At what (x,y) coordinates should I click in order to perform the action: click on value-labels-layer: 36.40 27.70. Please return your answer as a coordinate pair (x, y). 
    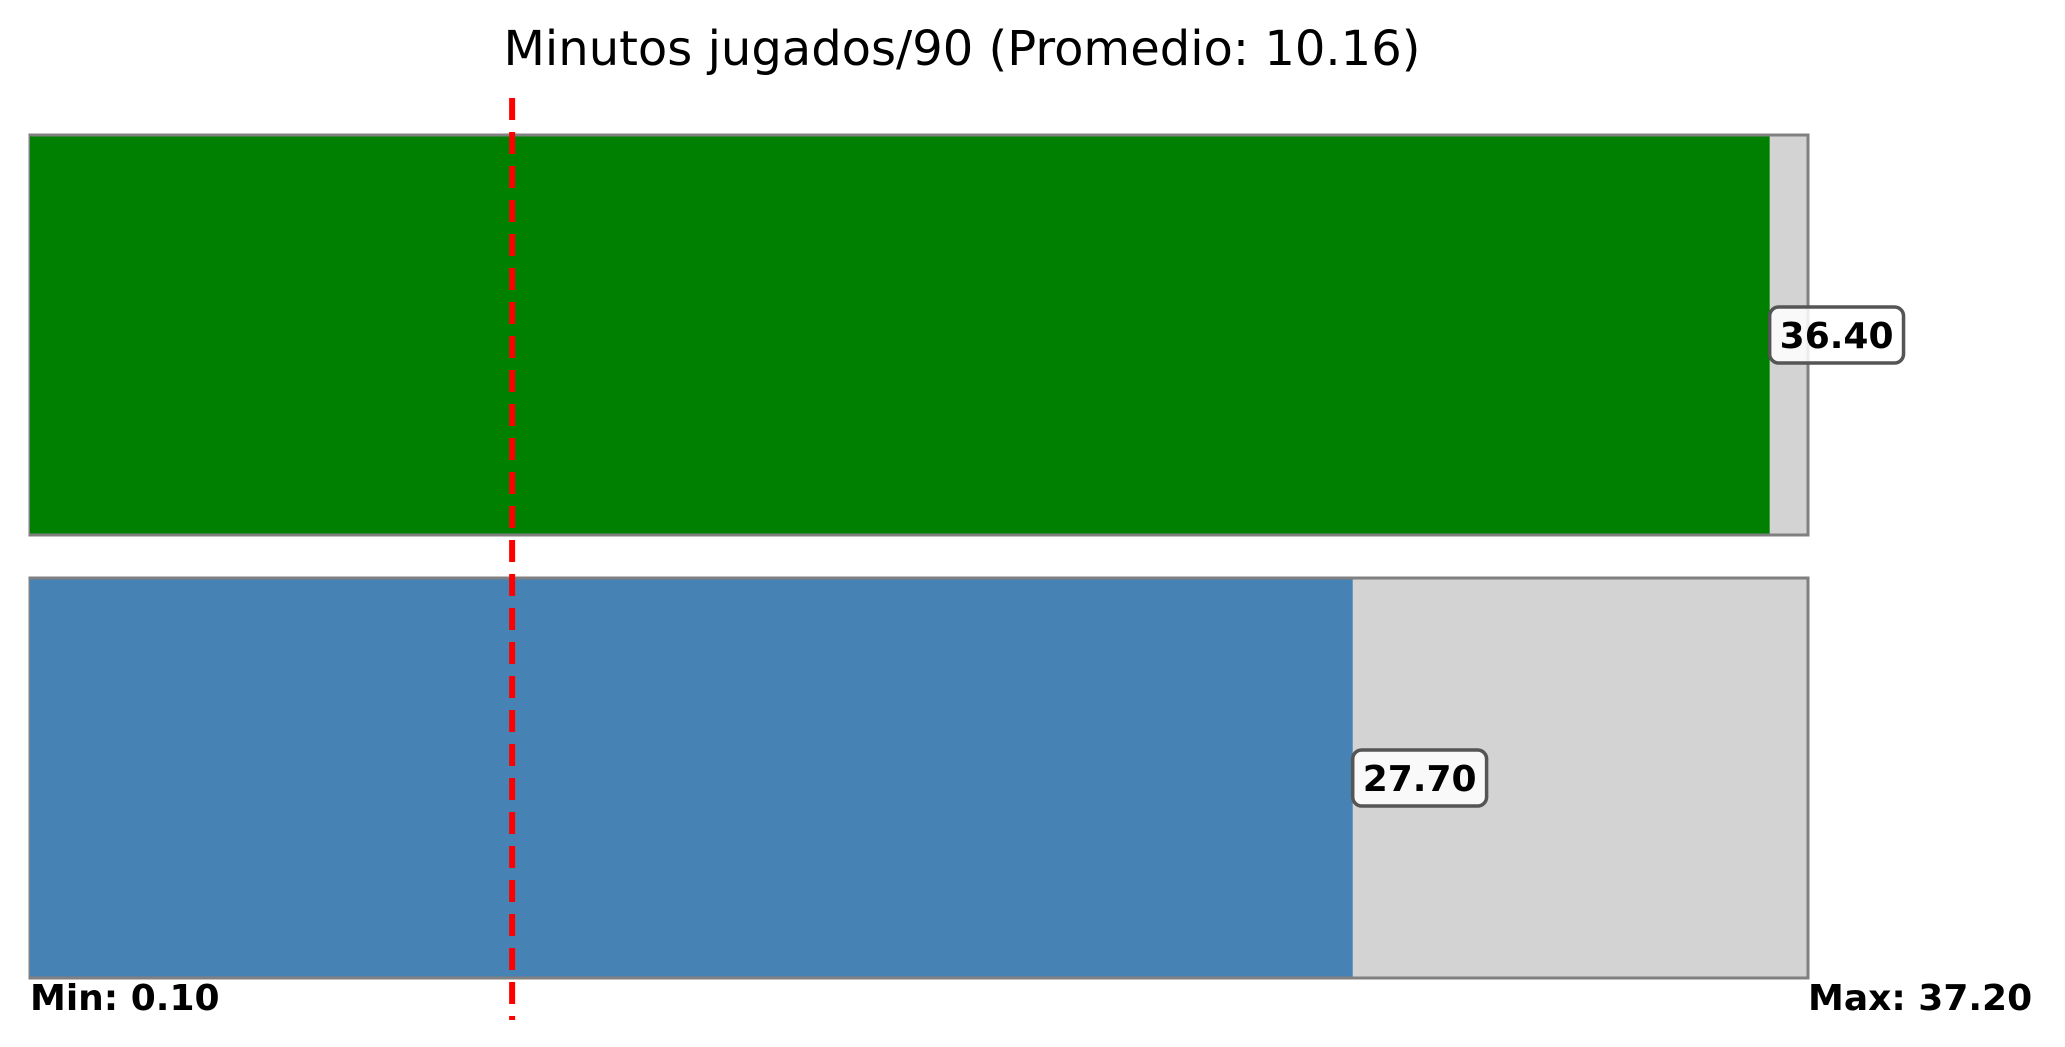
    Looking at the image, I should click on (1628, 556).